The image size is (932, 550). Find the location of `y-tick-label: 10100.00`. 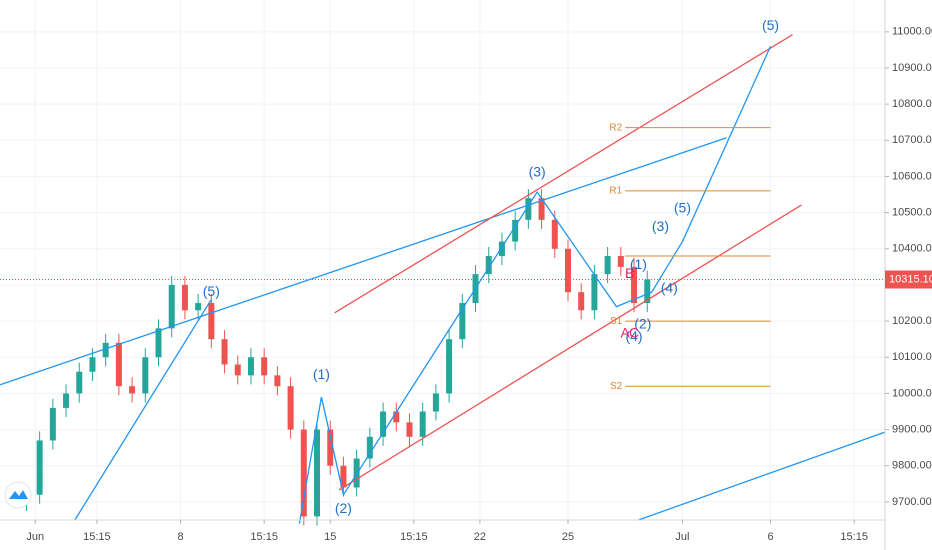

y-tick-label: 10100.00 is located at coordinates (912, 357).